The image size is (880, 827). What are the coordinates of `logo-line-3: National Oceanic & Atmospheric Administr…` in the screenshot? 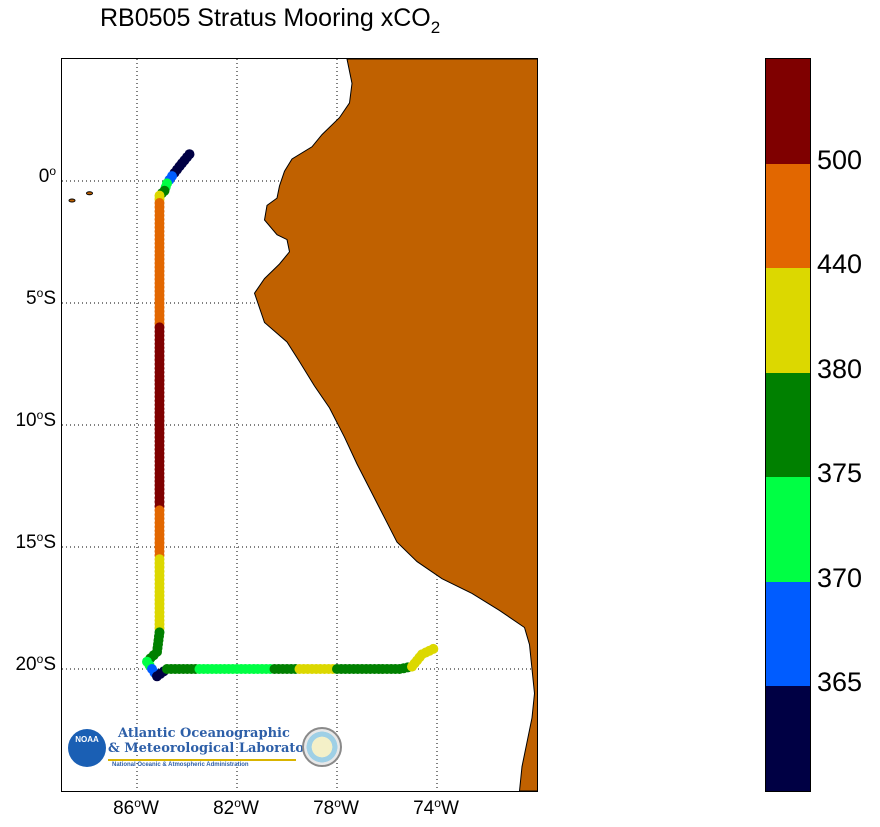 It's located at (180, 765).